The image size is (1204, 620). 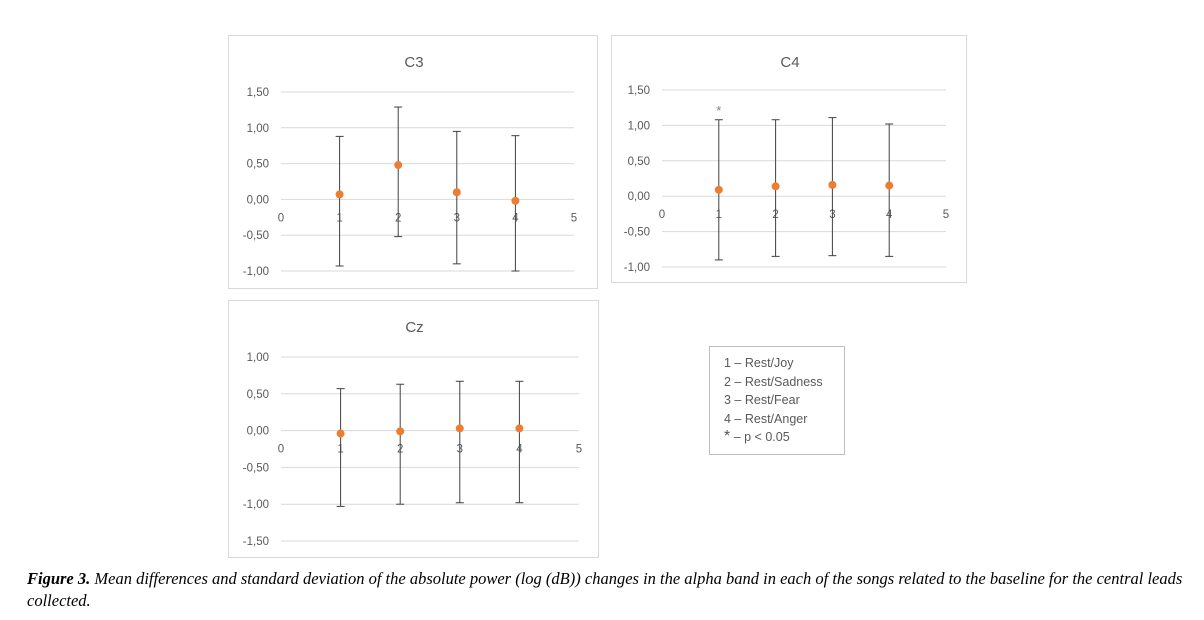 What do you see at coordinates (410, 166) in the screenshot?
I see `chart-svg: C31,501,000,500,00-0,50-1,00012345` at bounding box center [410, 166].